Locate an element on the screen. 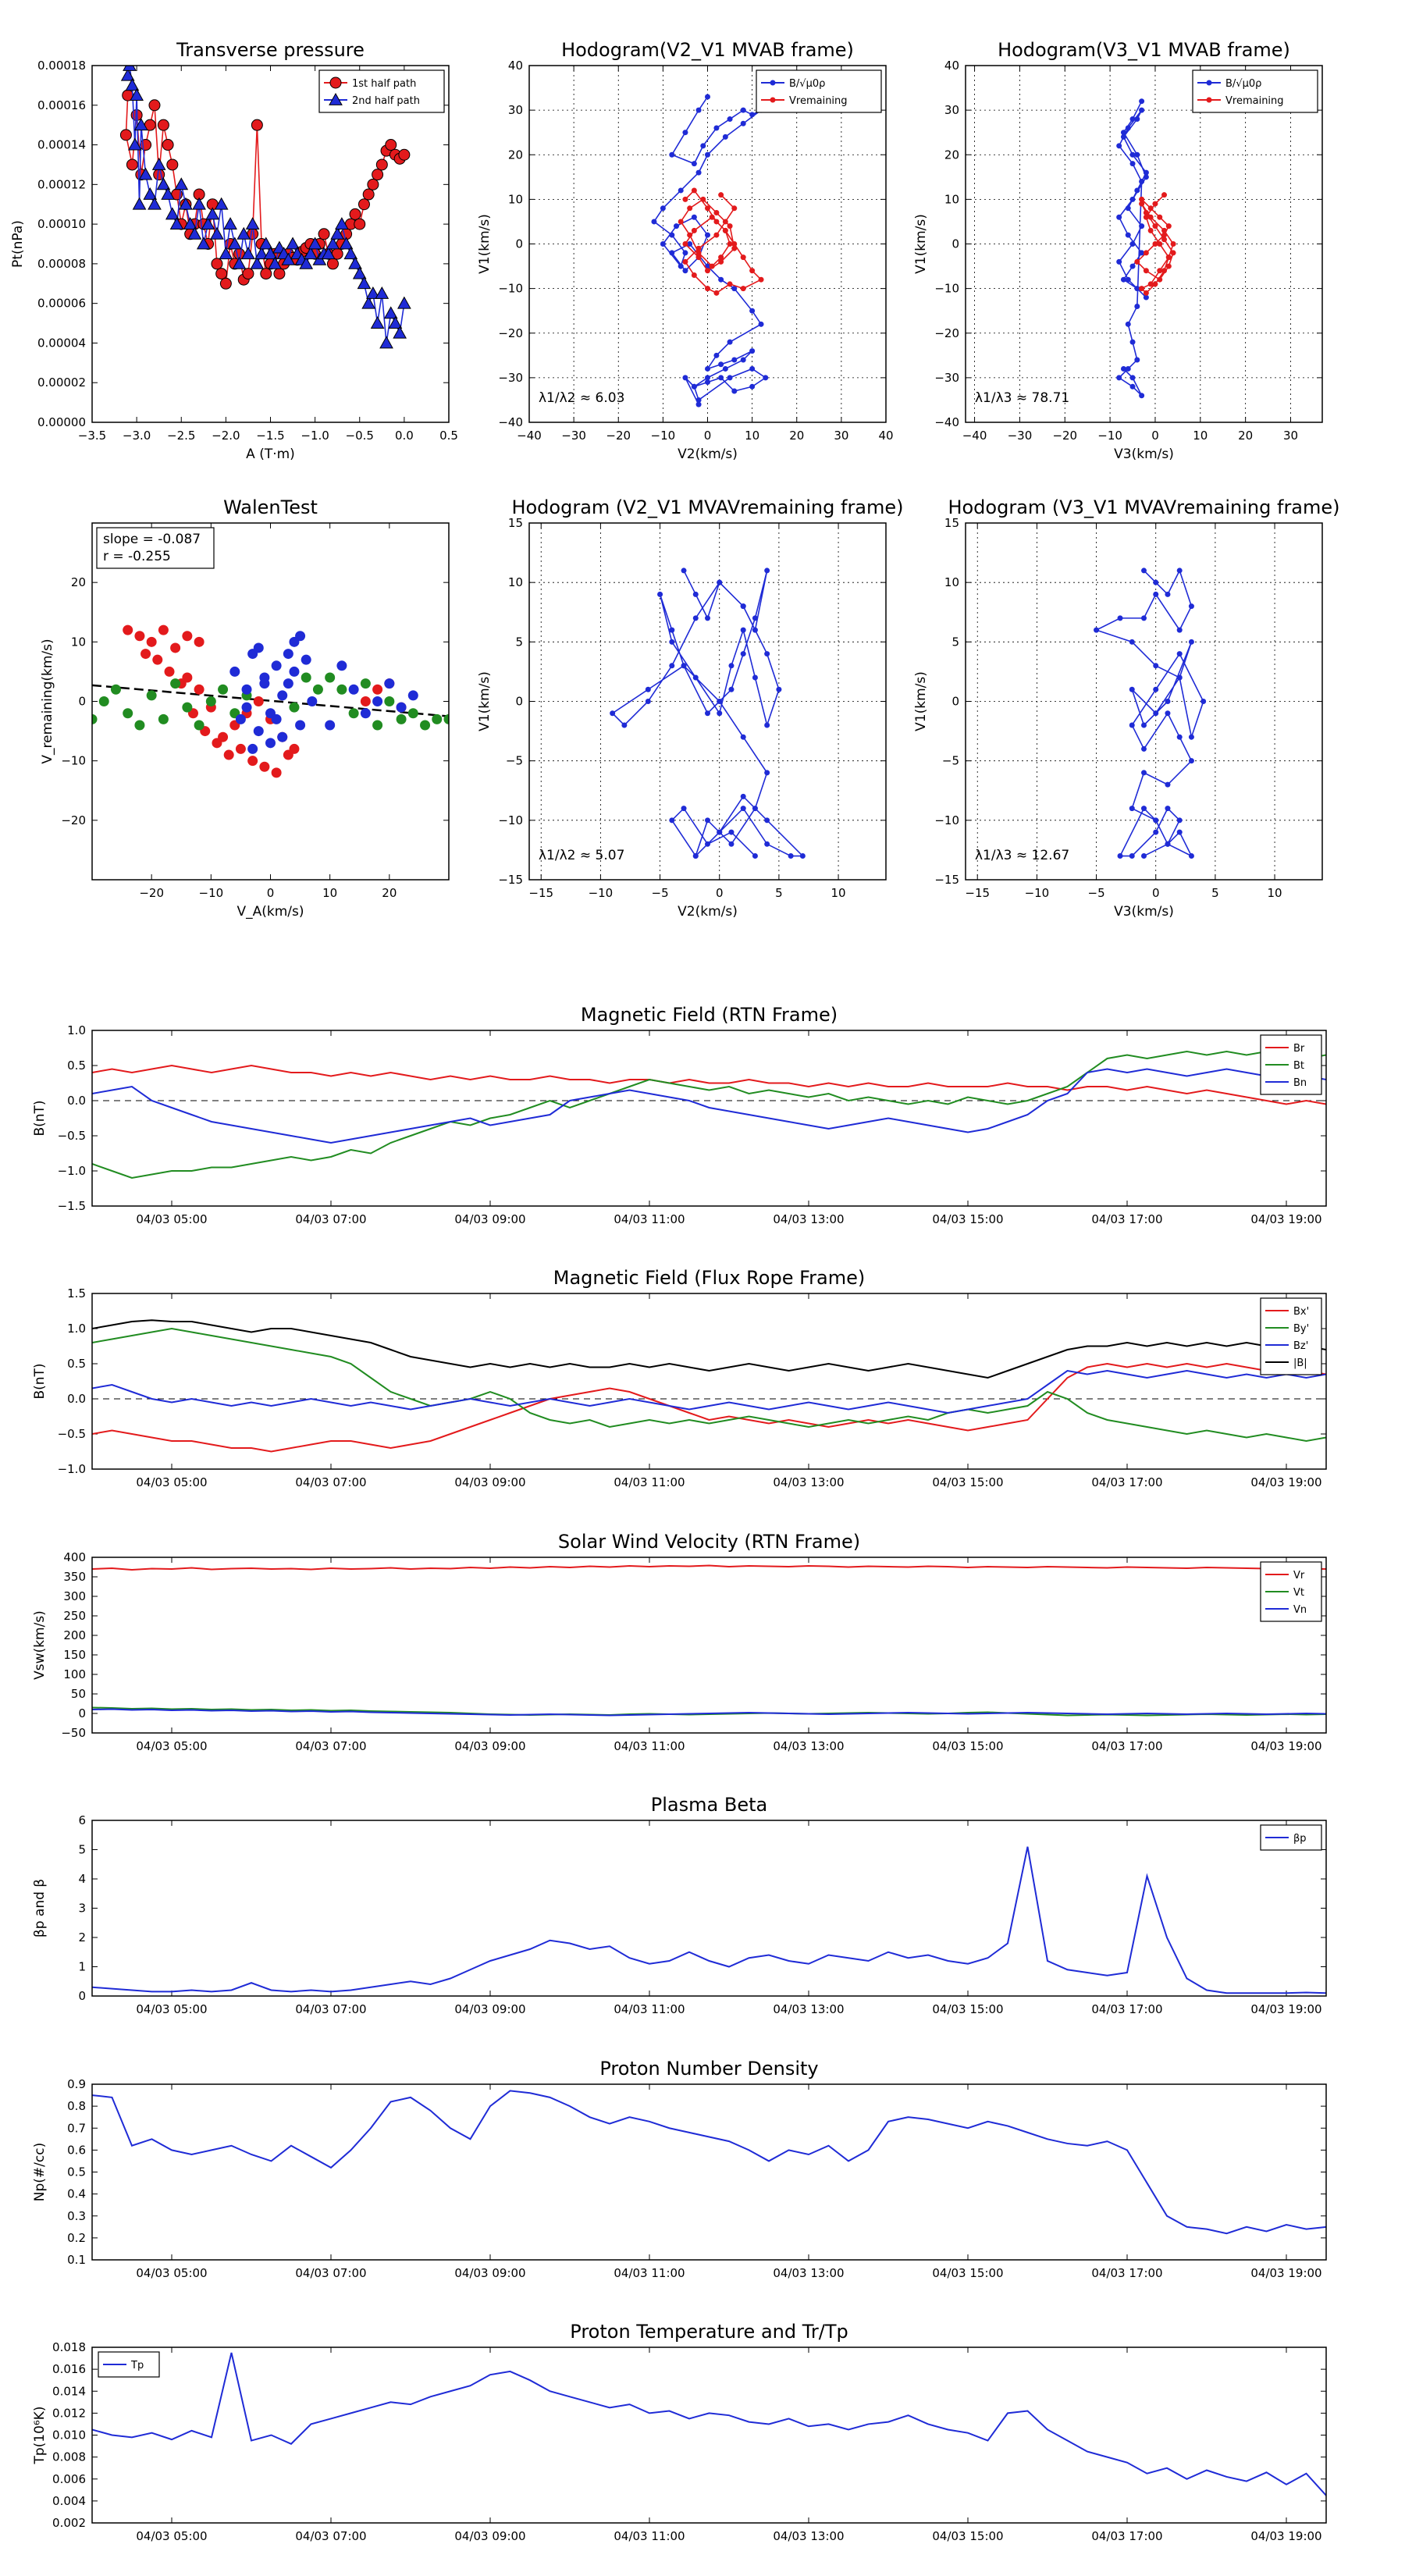 Image resolution: width=1405 pixels, height=2576 pixels. chart-title: Proton Number Density is located at coordinates (709, 2069).